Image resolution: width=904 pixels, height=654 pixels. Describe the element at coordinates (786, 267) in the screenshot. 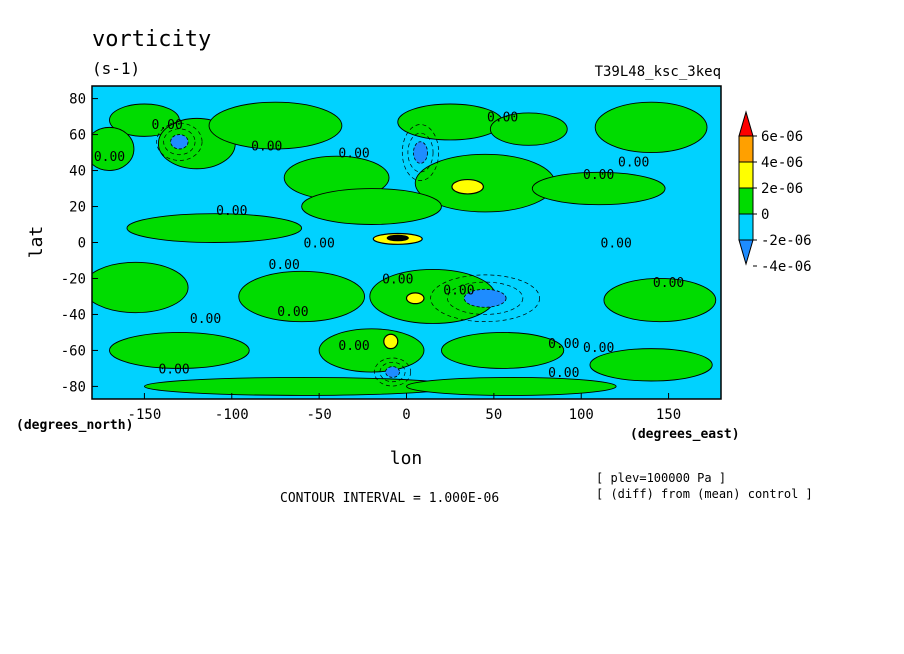

I see `colorbar-label: -4e-06` at that location.